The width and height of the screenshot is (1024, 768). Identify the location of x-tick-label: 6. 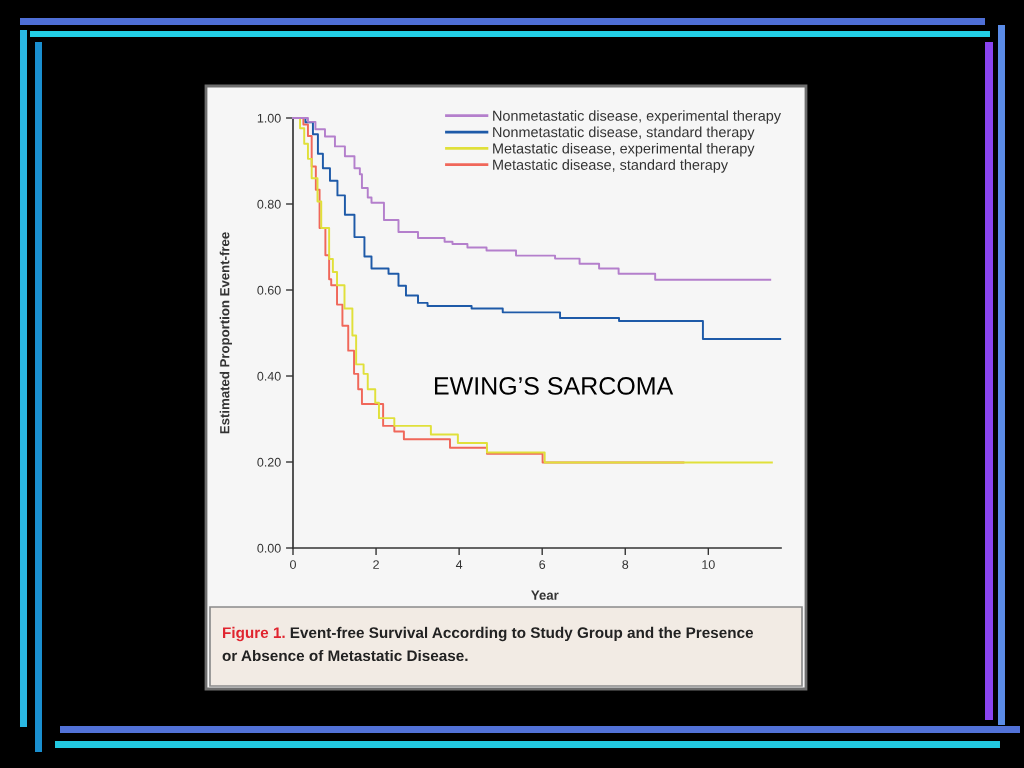
(542, 564).